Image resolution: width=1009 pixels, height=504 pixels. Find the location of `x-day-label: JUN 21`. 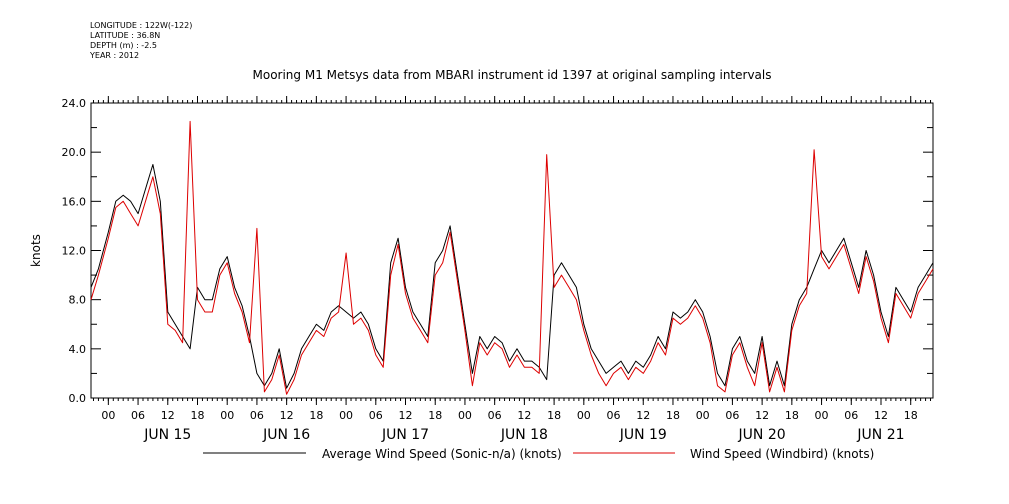

x-day-label: JUN 21 is located at coordinates (880, 435).